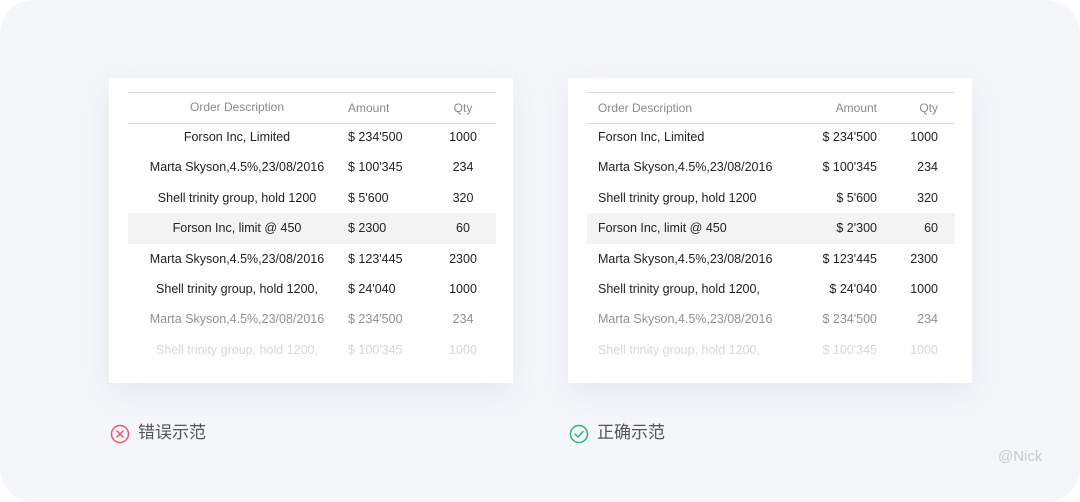  I want to click on caption: 正确示范, so click(631, 432).